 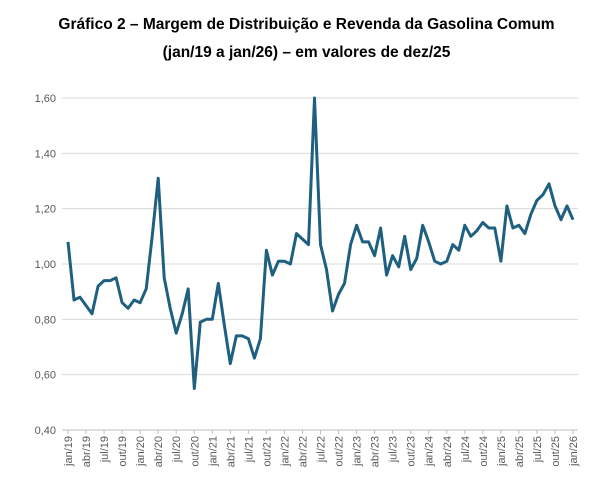 What do you see at coordinates (195, 451) in the screenshot?
I see `x-tick-label: out/20` at bounding box center [195, 451].